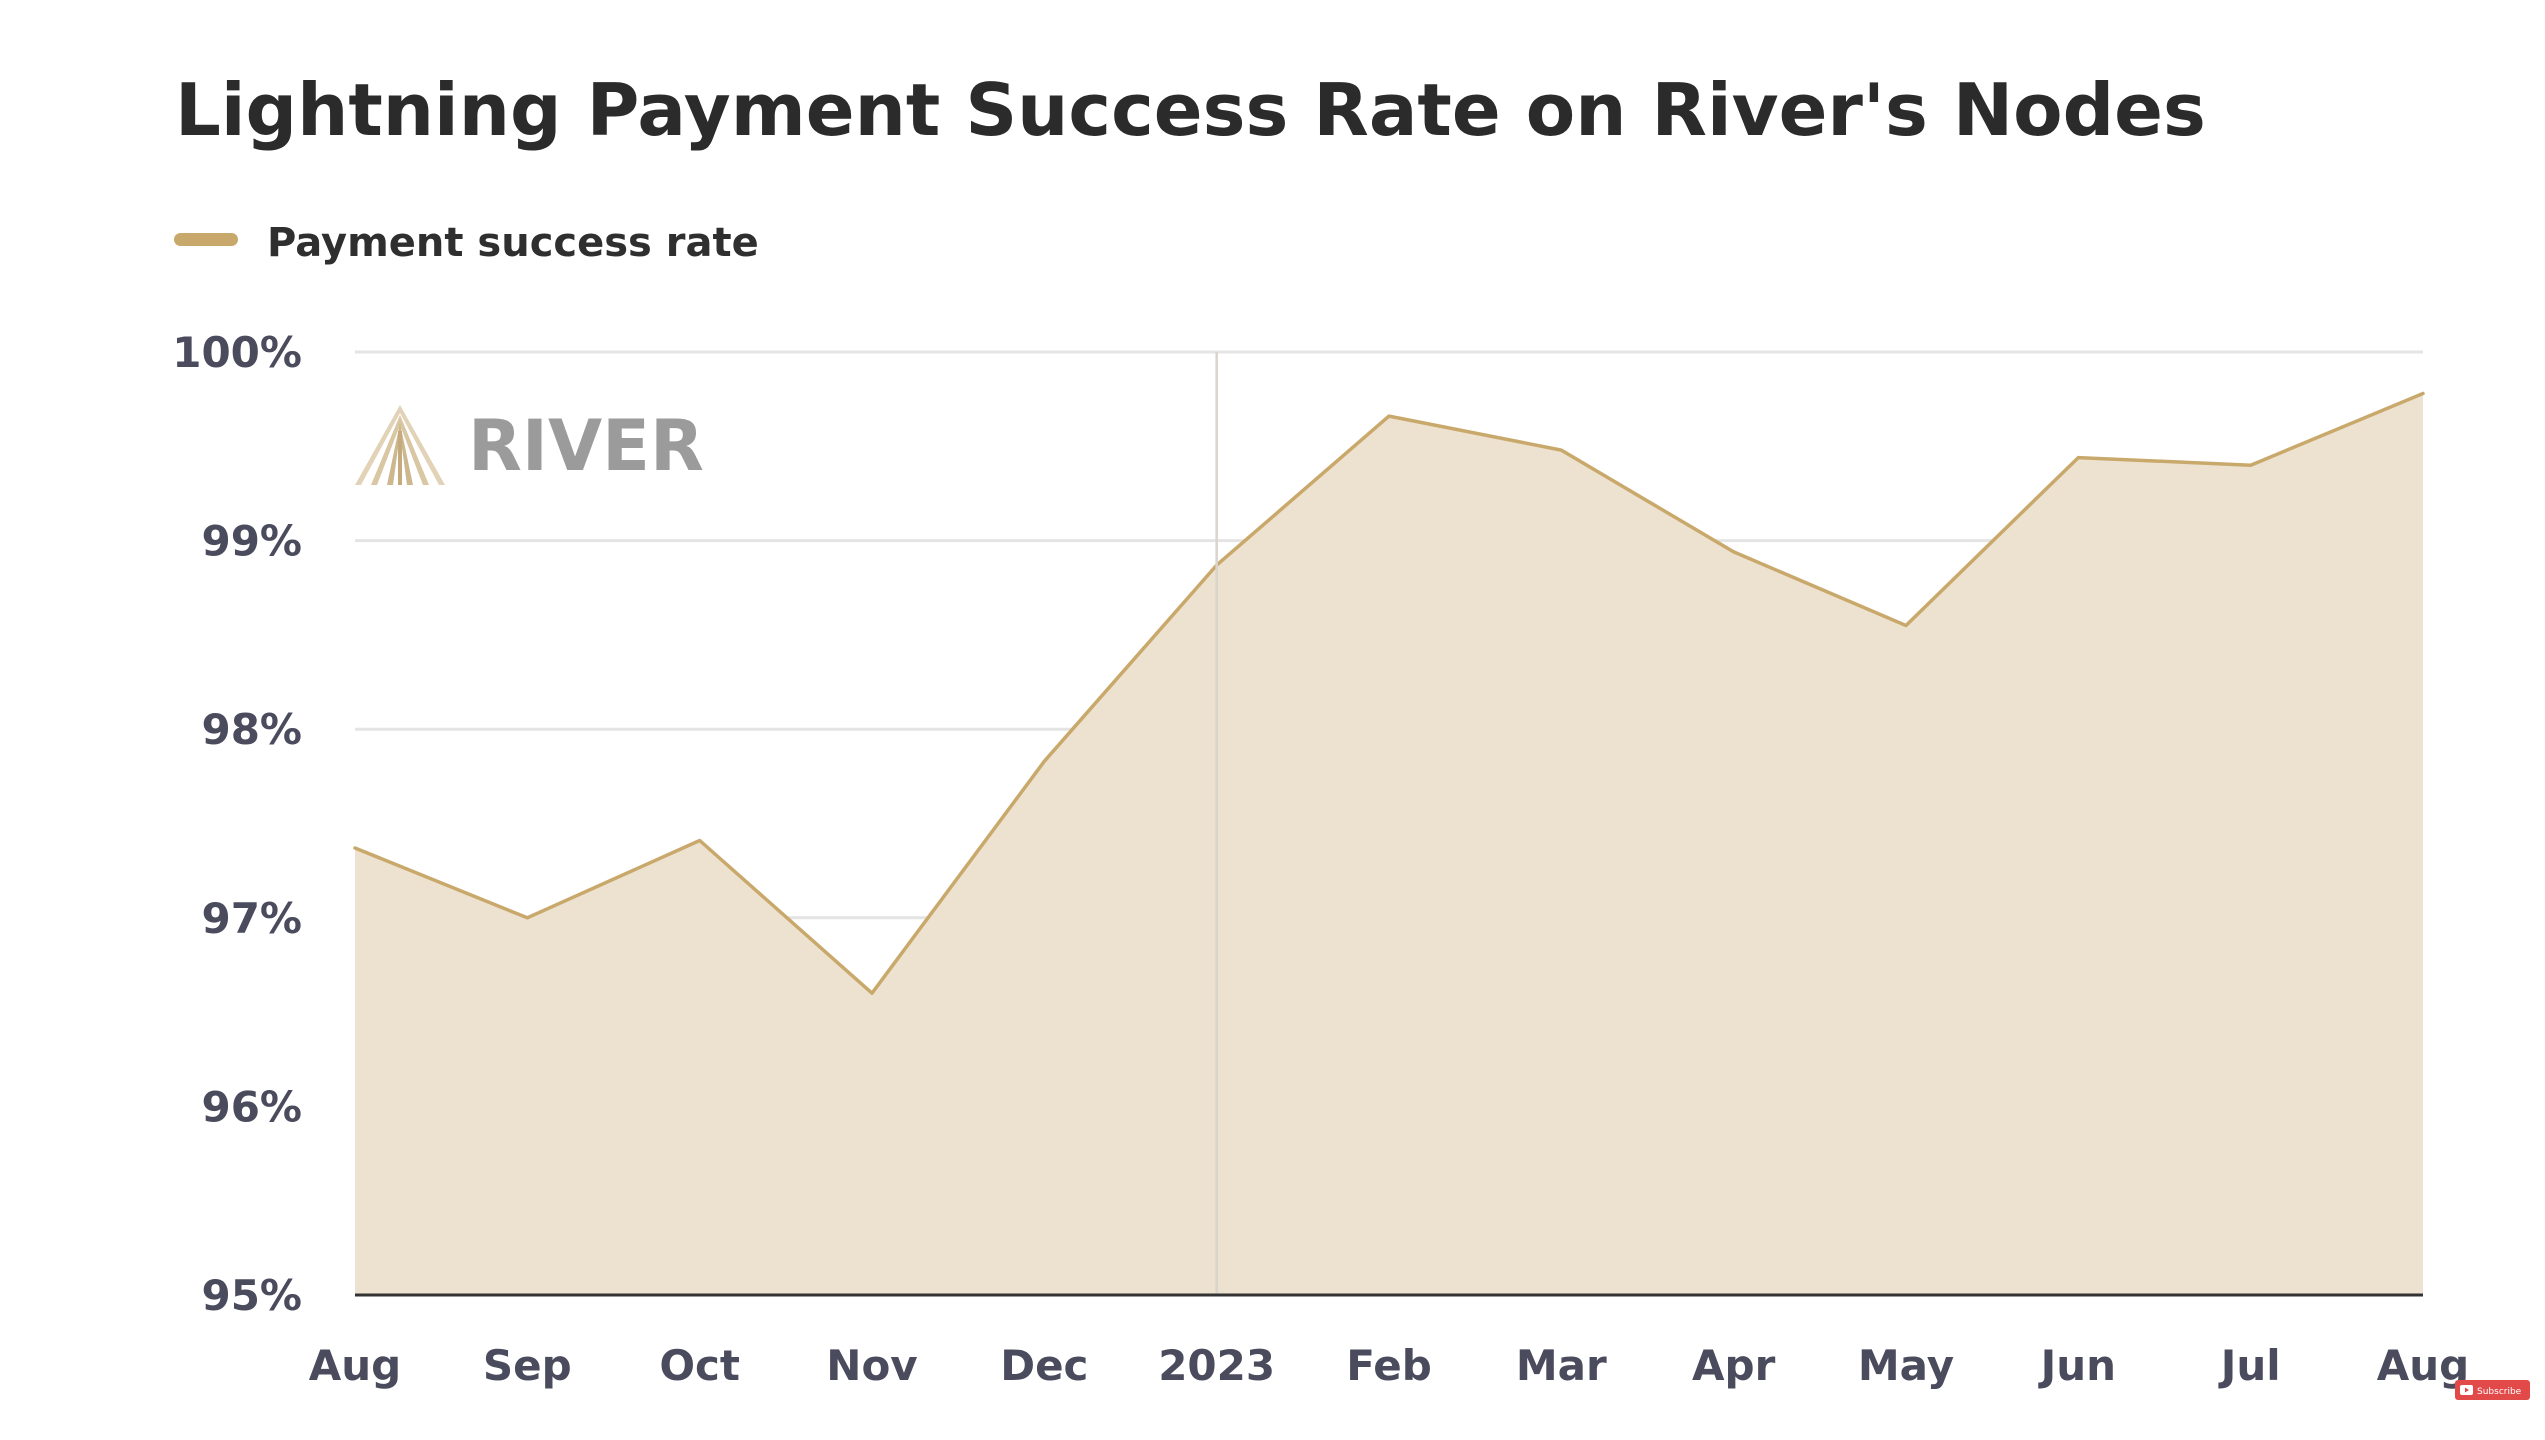 The width and height of the screenshot is (2545, 1440). Describe the element at coordinates (206, 239) in the screenshot. I see `legend-swatch` at that location.